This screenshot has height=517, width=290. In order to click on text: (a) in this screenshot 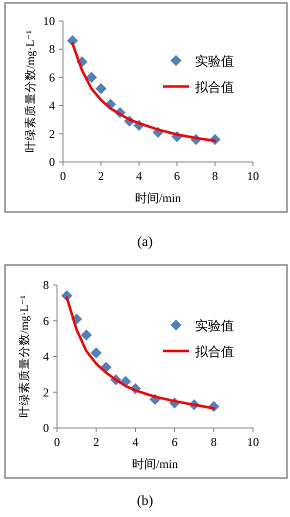, I will do `click(145, 242)`.